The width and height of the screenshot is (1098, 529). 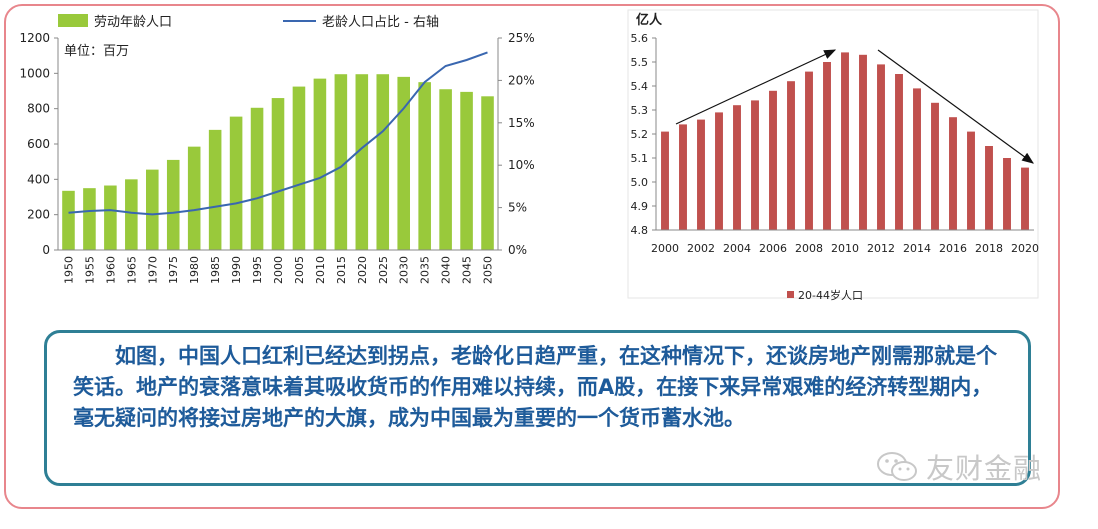 What do you see at coordinates (236, 183) in the screenshot?
I see `bar-1990` at bounding box center [236, 183].